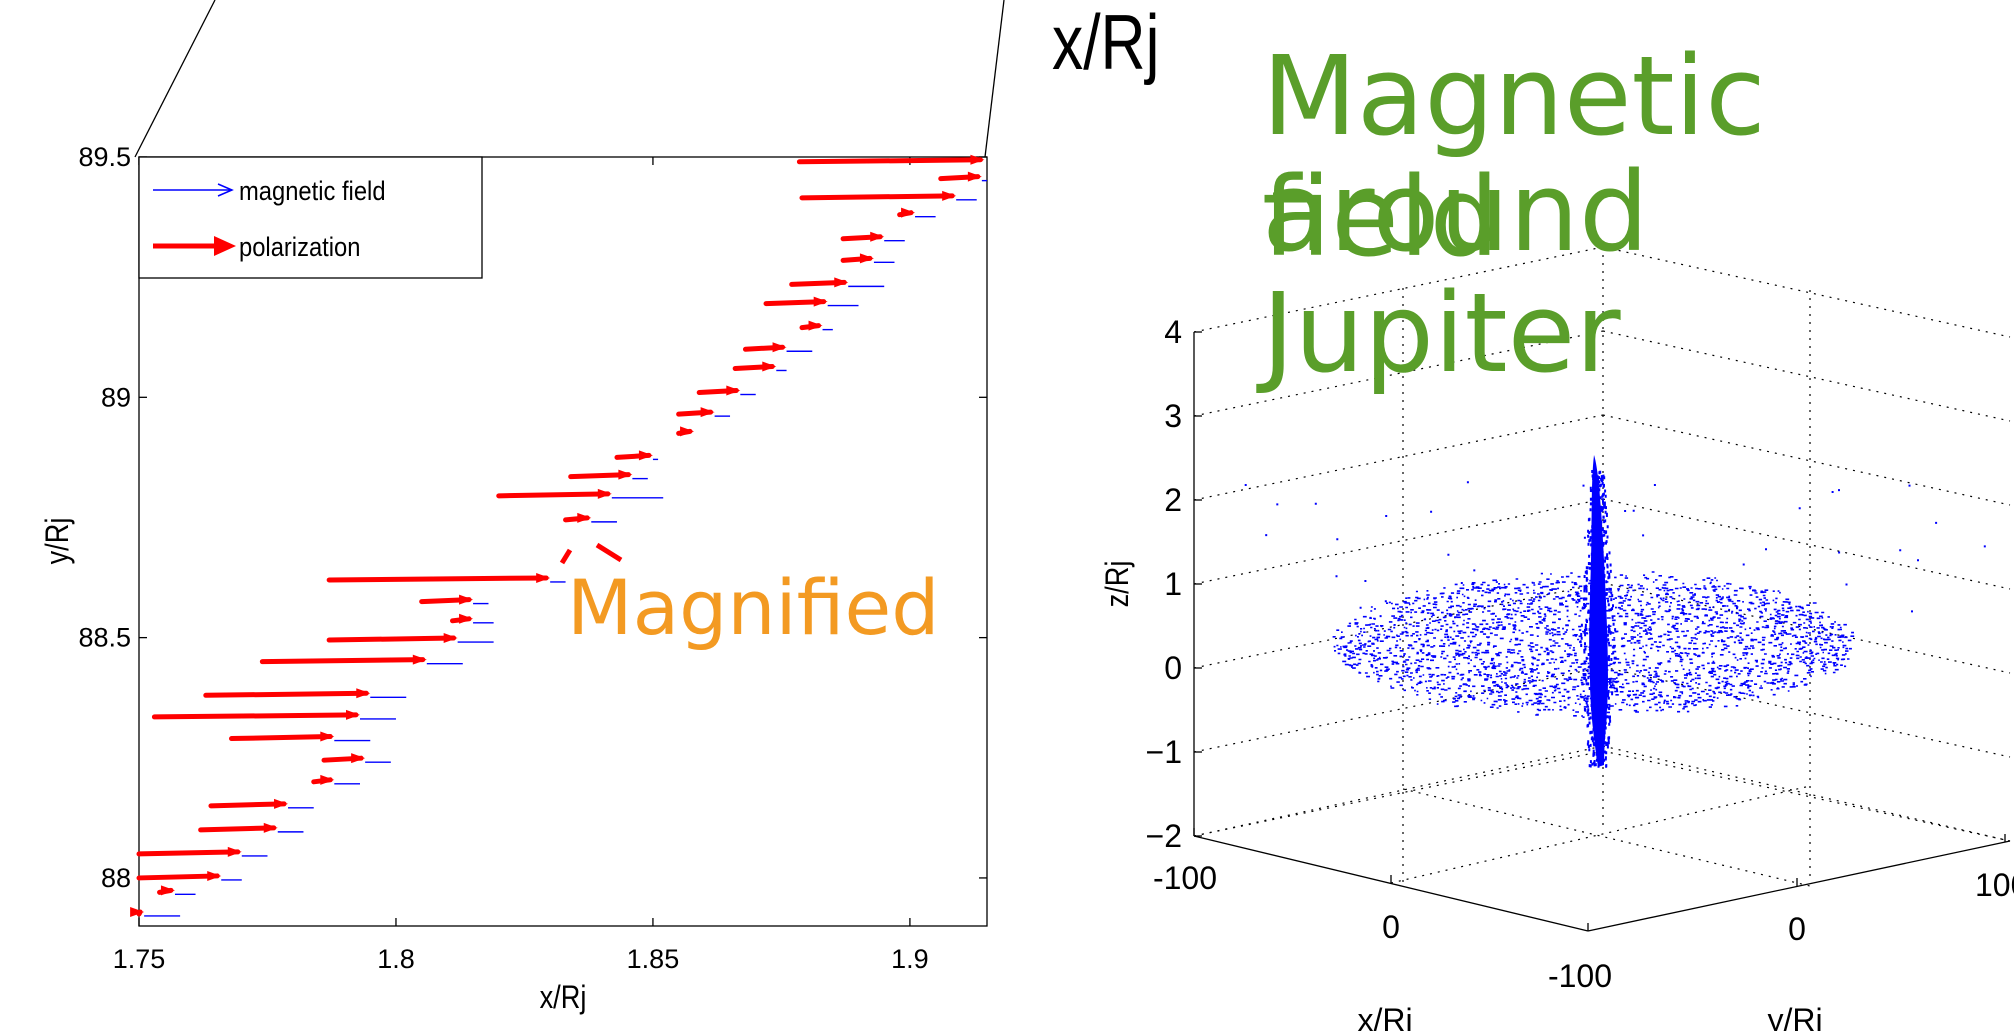  What do you see at coordinates (1173, 500) in the screenshot?
I see `z-tick-label: 2` at bounding box center [1173, 500].